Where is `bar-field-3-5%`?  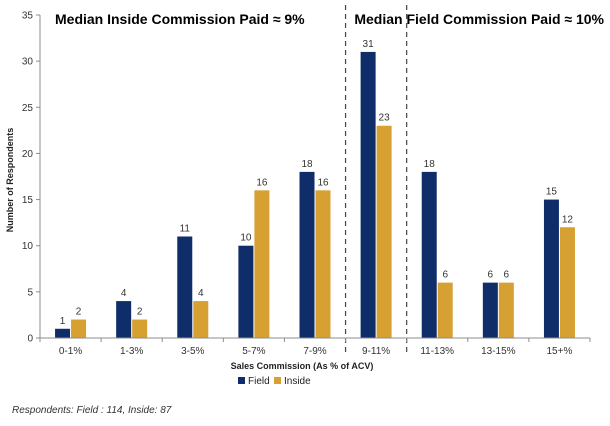
bar-field-3-5% is located at coordinates (185, 287).